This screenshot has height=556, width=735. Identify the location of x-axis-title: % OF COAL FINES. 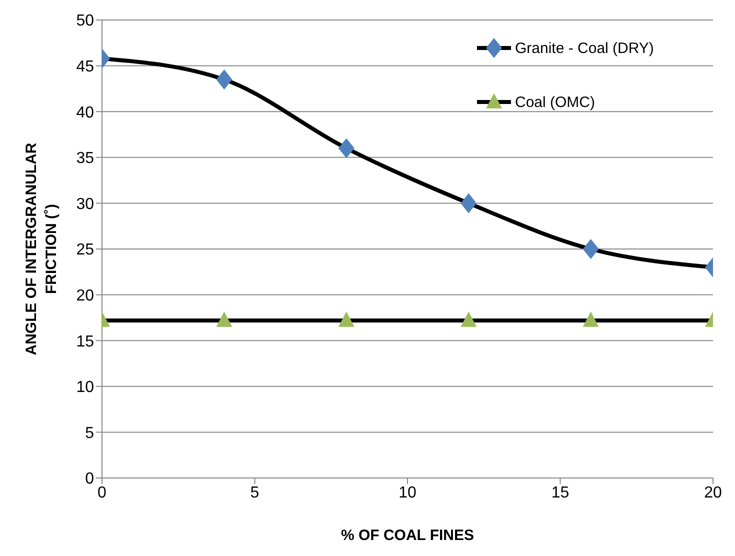
(407, 535).